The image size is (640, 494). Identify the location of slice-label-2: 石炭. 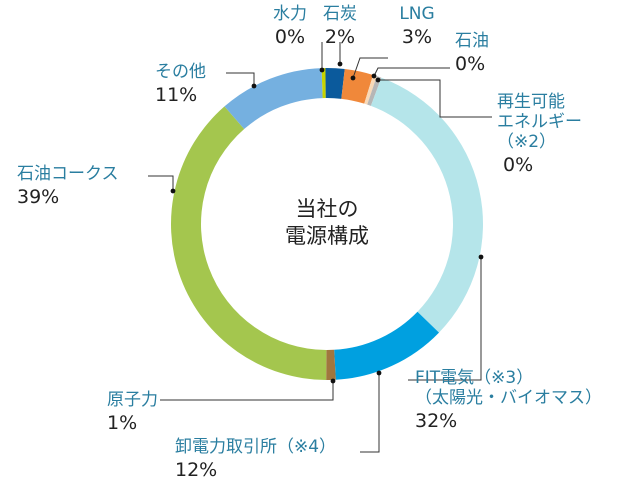
(340, 14).